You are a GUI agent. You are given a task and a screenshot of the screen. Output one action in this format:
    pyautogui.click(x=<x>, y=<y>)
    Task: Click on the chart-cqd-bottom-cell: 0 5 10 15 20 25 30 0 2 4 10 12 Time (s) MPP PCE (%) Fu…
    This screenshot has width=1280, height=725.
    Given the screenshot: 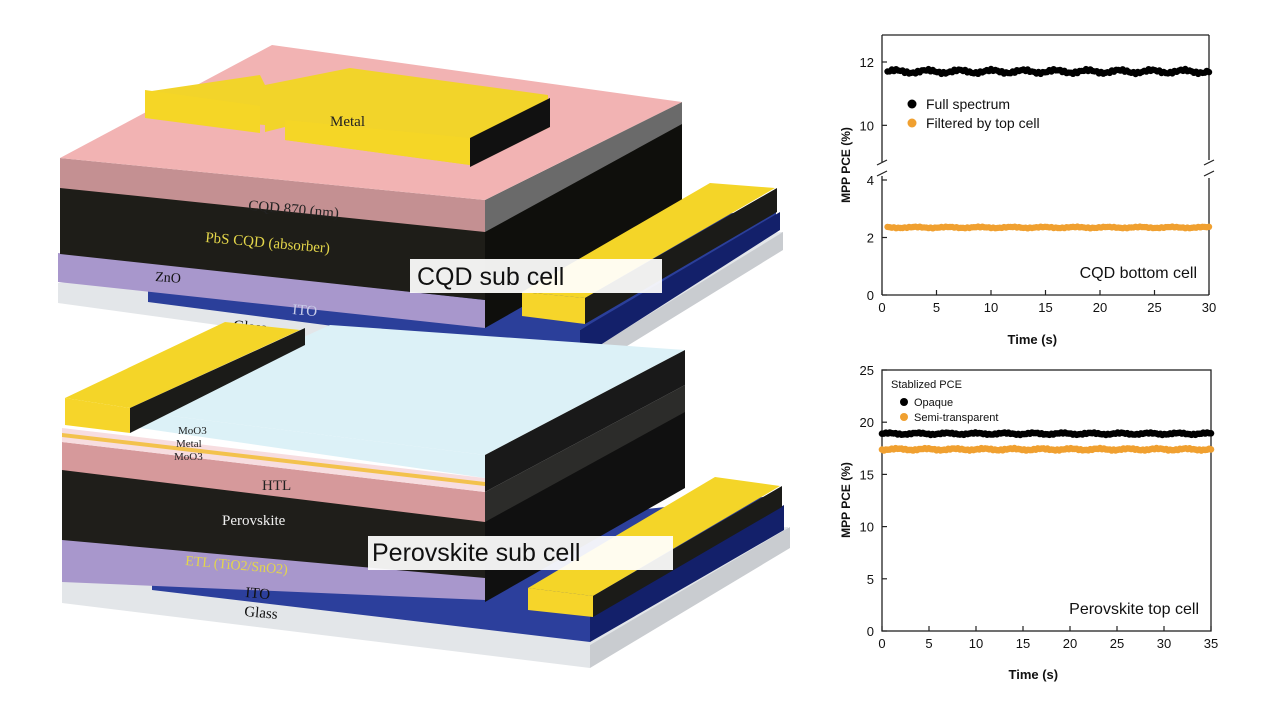 What is the action you would take?
    pyautogui.click(x=1027, y=190)
    